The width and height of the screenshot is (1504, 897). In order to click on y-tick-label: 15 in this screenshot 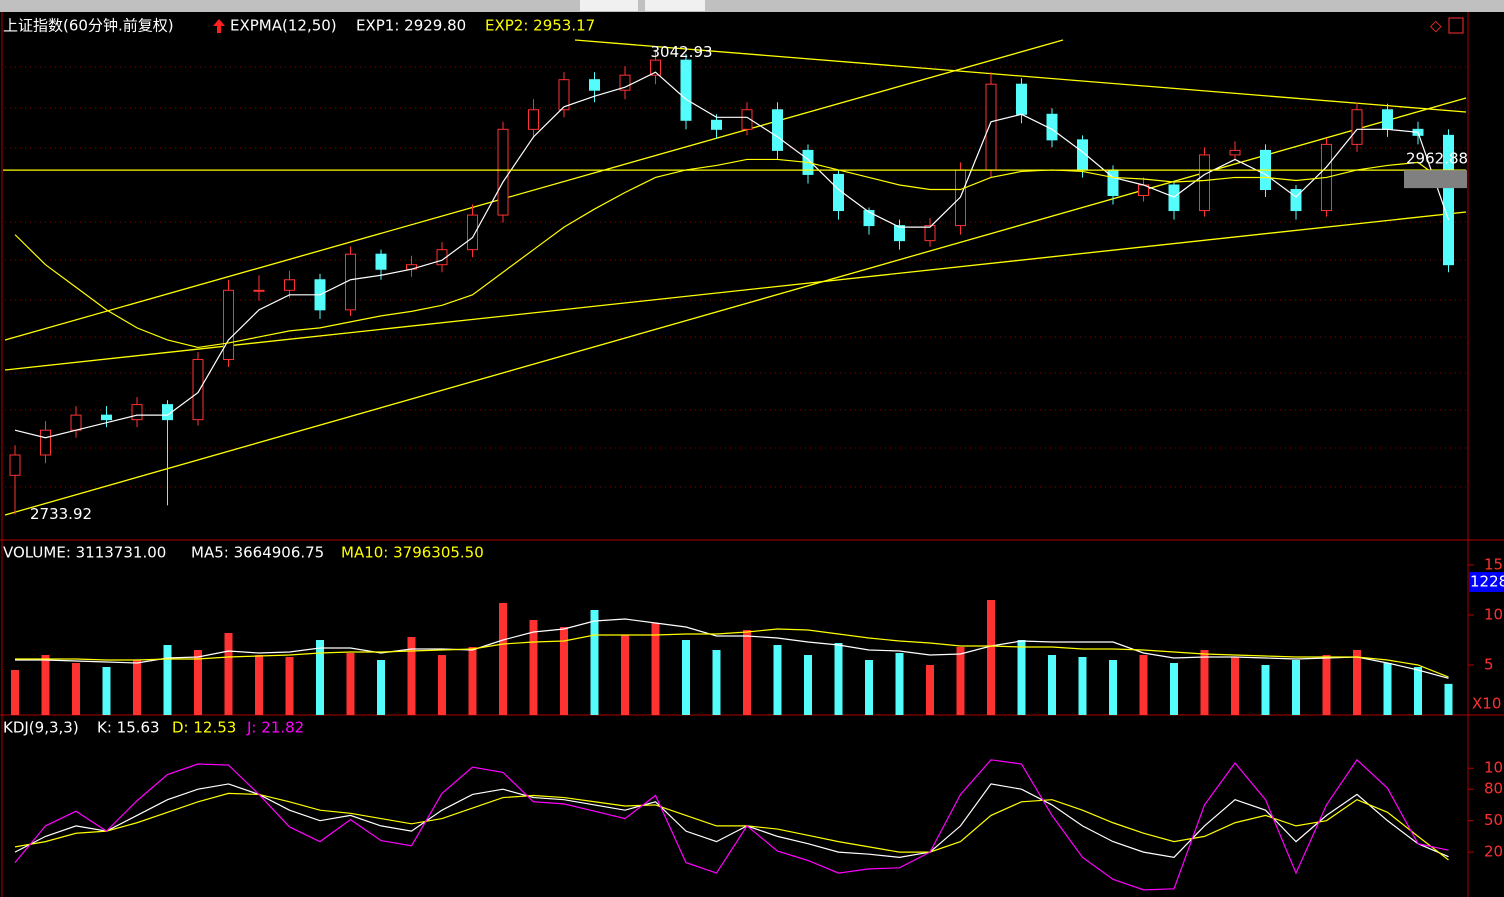, I will do `click(1493, 565)`.